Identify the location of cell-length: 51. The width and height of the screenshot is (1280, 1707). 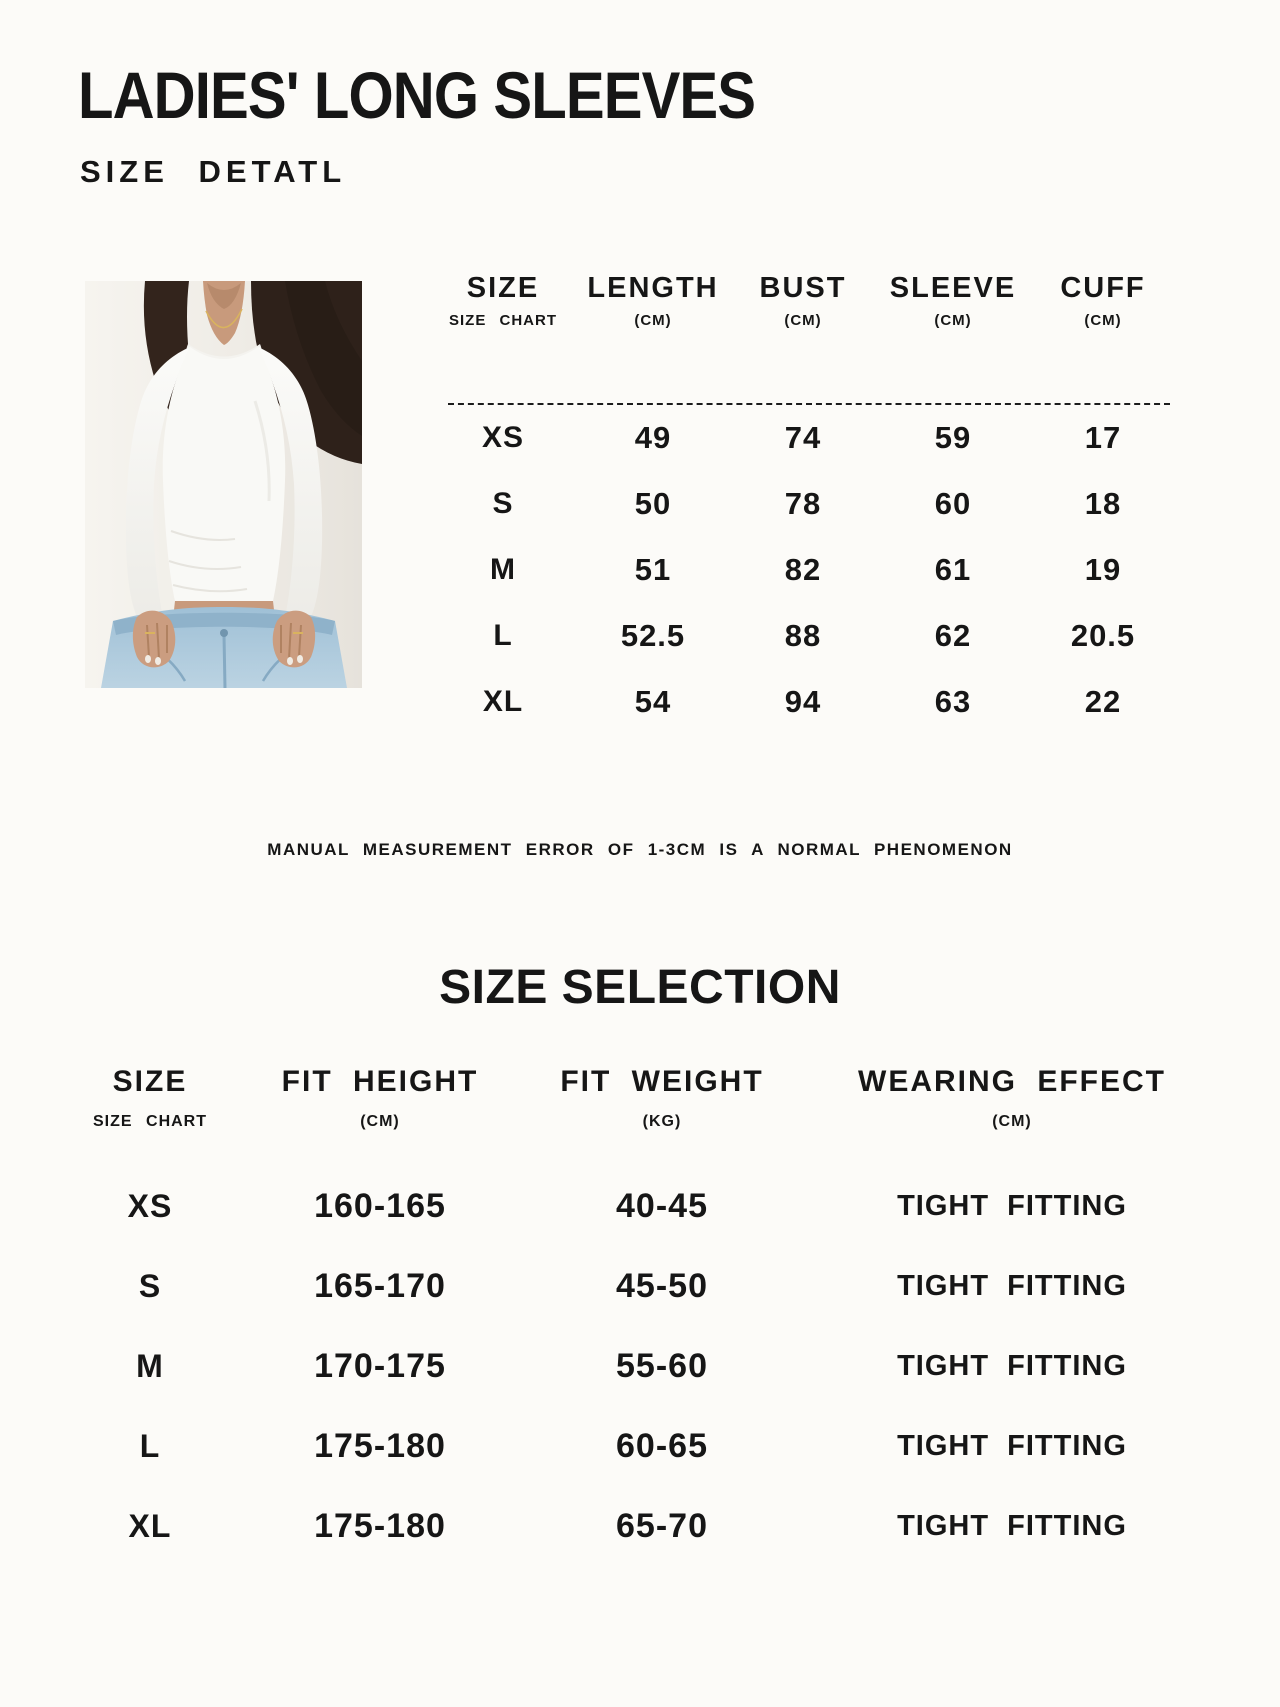
(653, 569).